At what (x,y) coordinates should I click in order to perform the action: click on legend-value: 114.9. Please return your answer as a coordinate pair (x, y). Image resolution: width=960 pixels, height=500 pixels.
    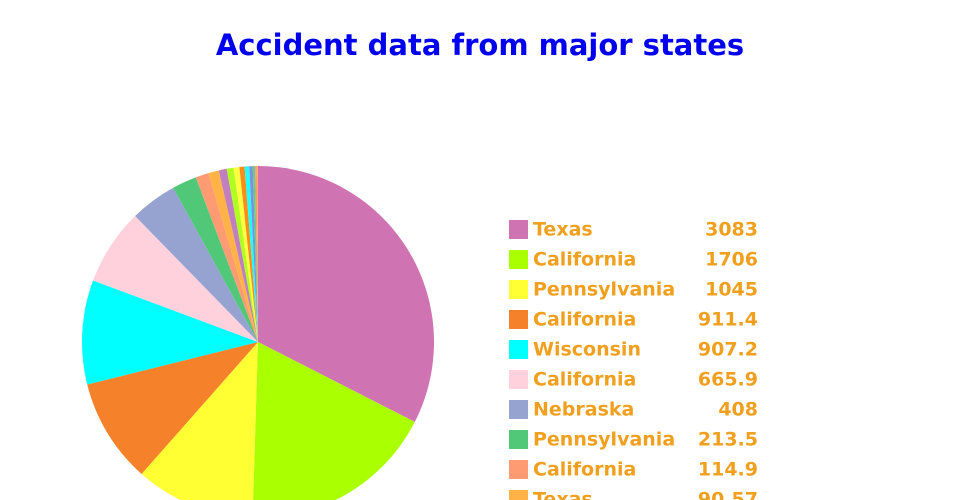
    Looking at the image, I should click on (728, 470).